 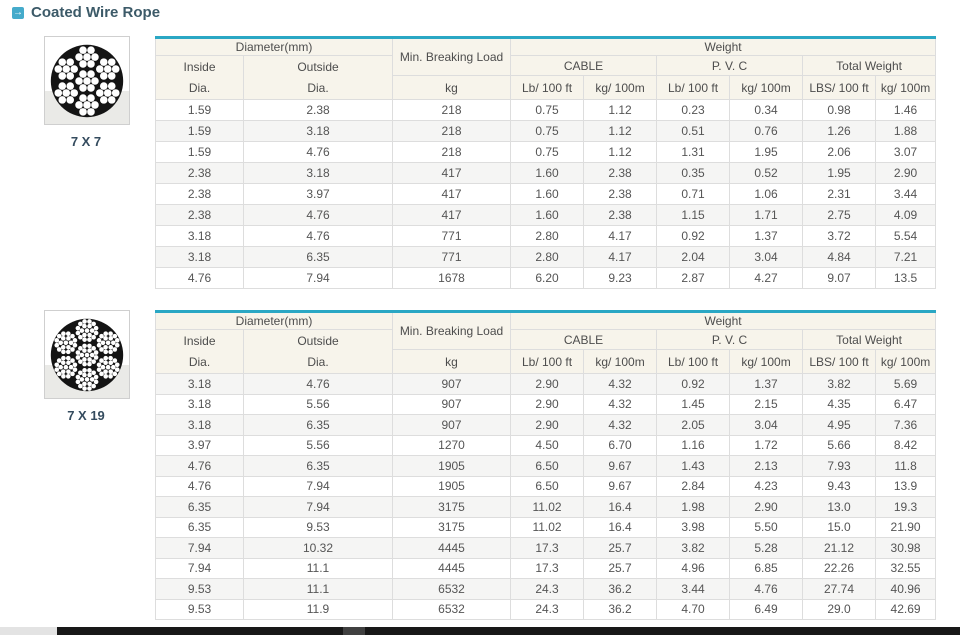 I want to click on table-cell: 11.02, so click(x=547, y=527).